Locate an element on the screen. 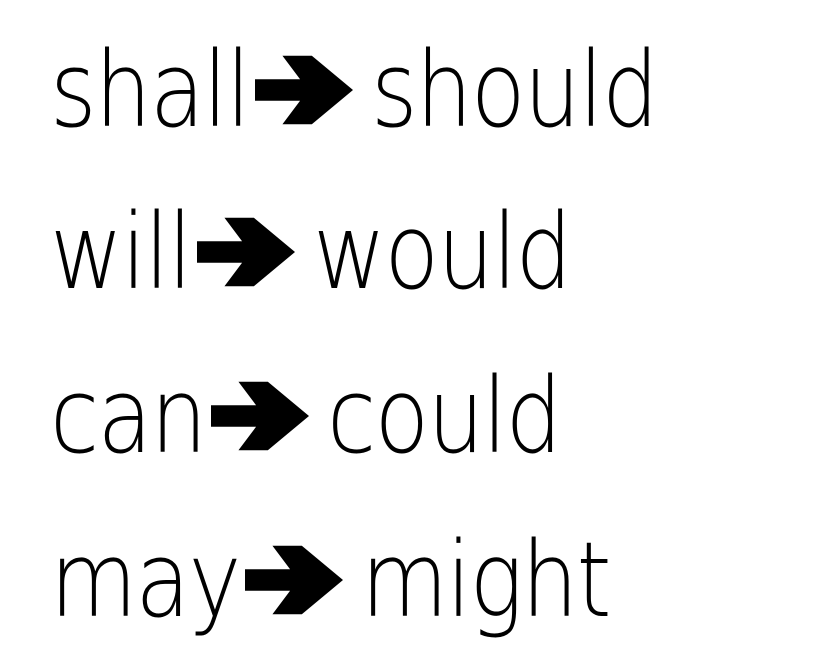 The width and height of the screenshot is (840, 660). present-form: shall is located at coordinates (150, 90).